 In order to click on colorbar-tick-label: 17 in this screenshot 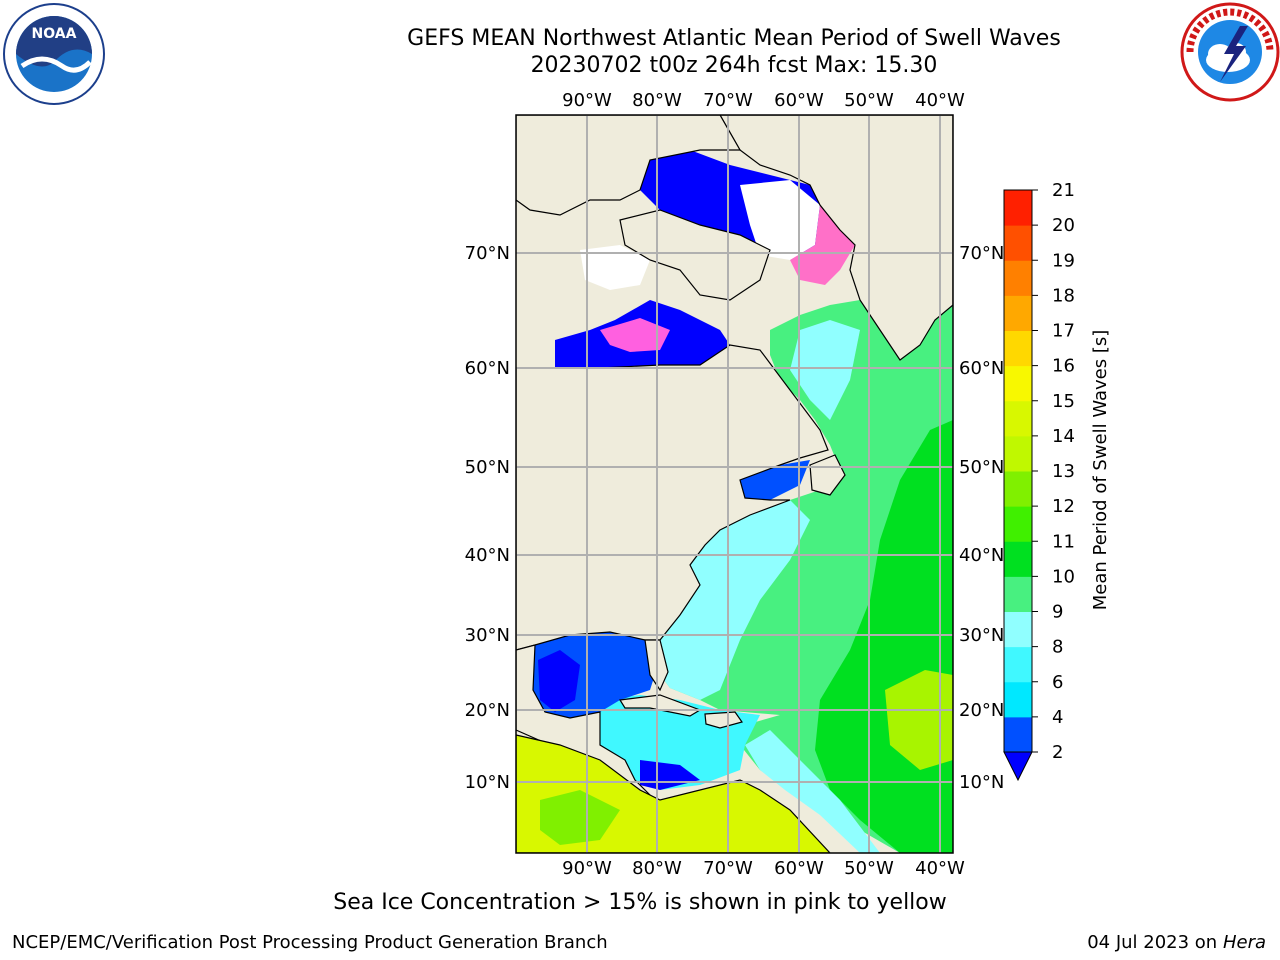, I will do `click(1063, 331)`.